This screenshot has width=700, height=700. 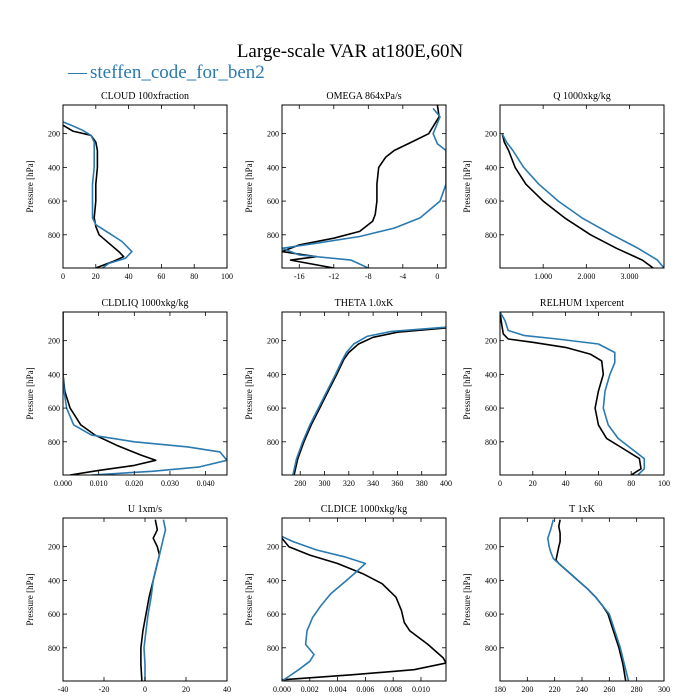 I want to click on x-tick-label: -20, so click(x=104, y=689).